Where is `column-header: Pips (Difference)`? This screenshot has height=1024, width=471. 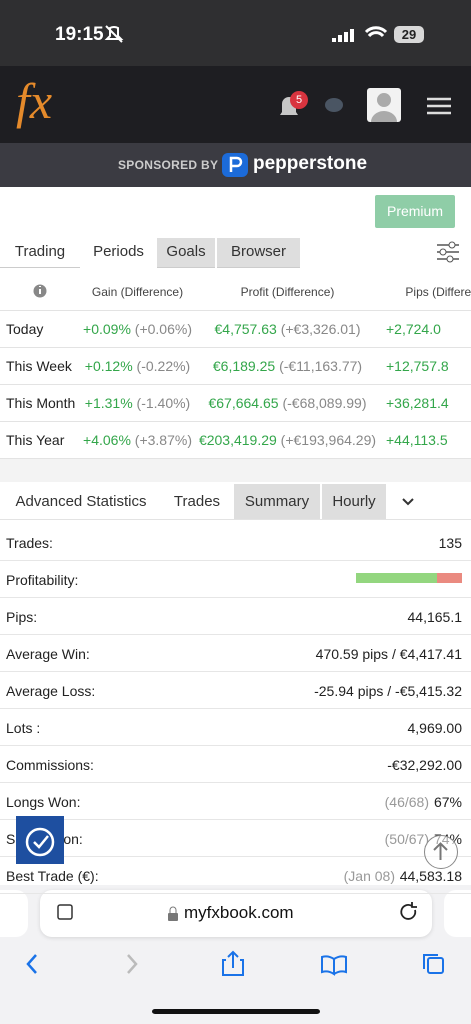 column-header: Pips (Difference) is located at coordinates (438, 292).